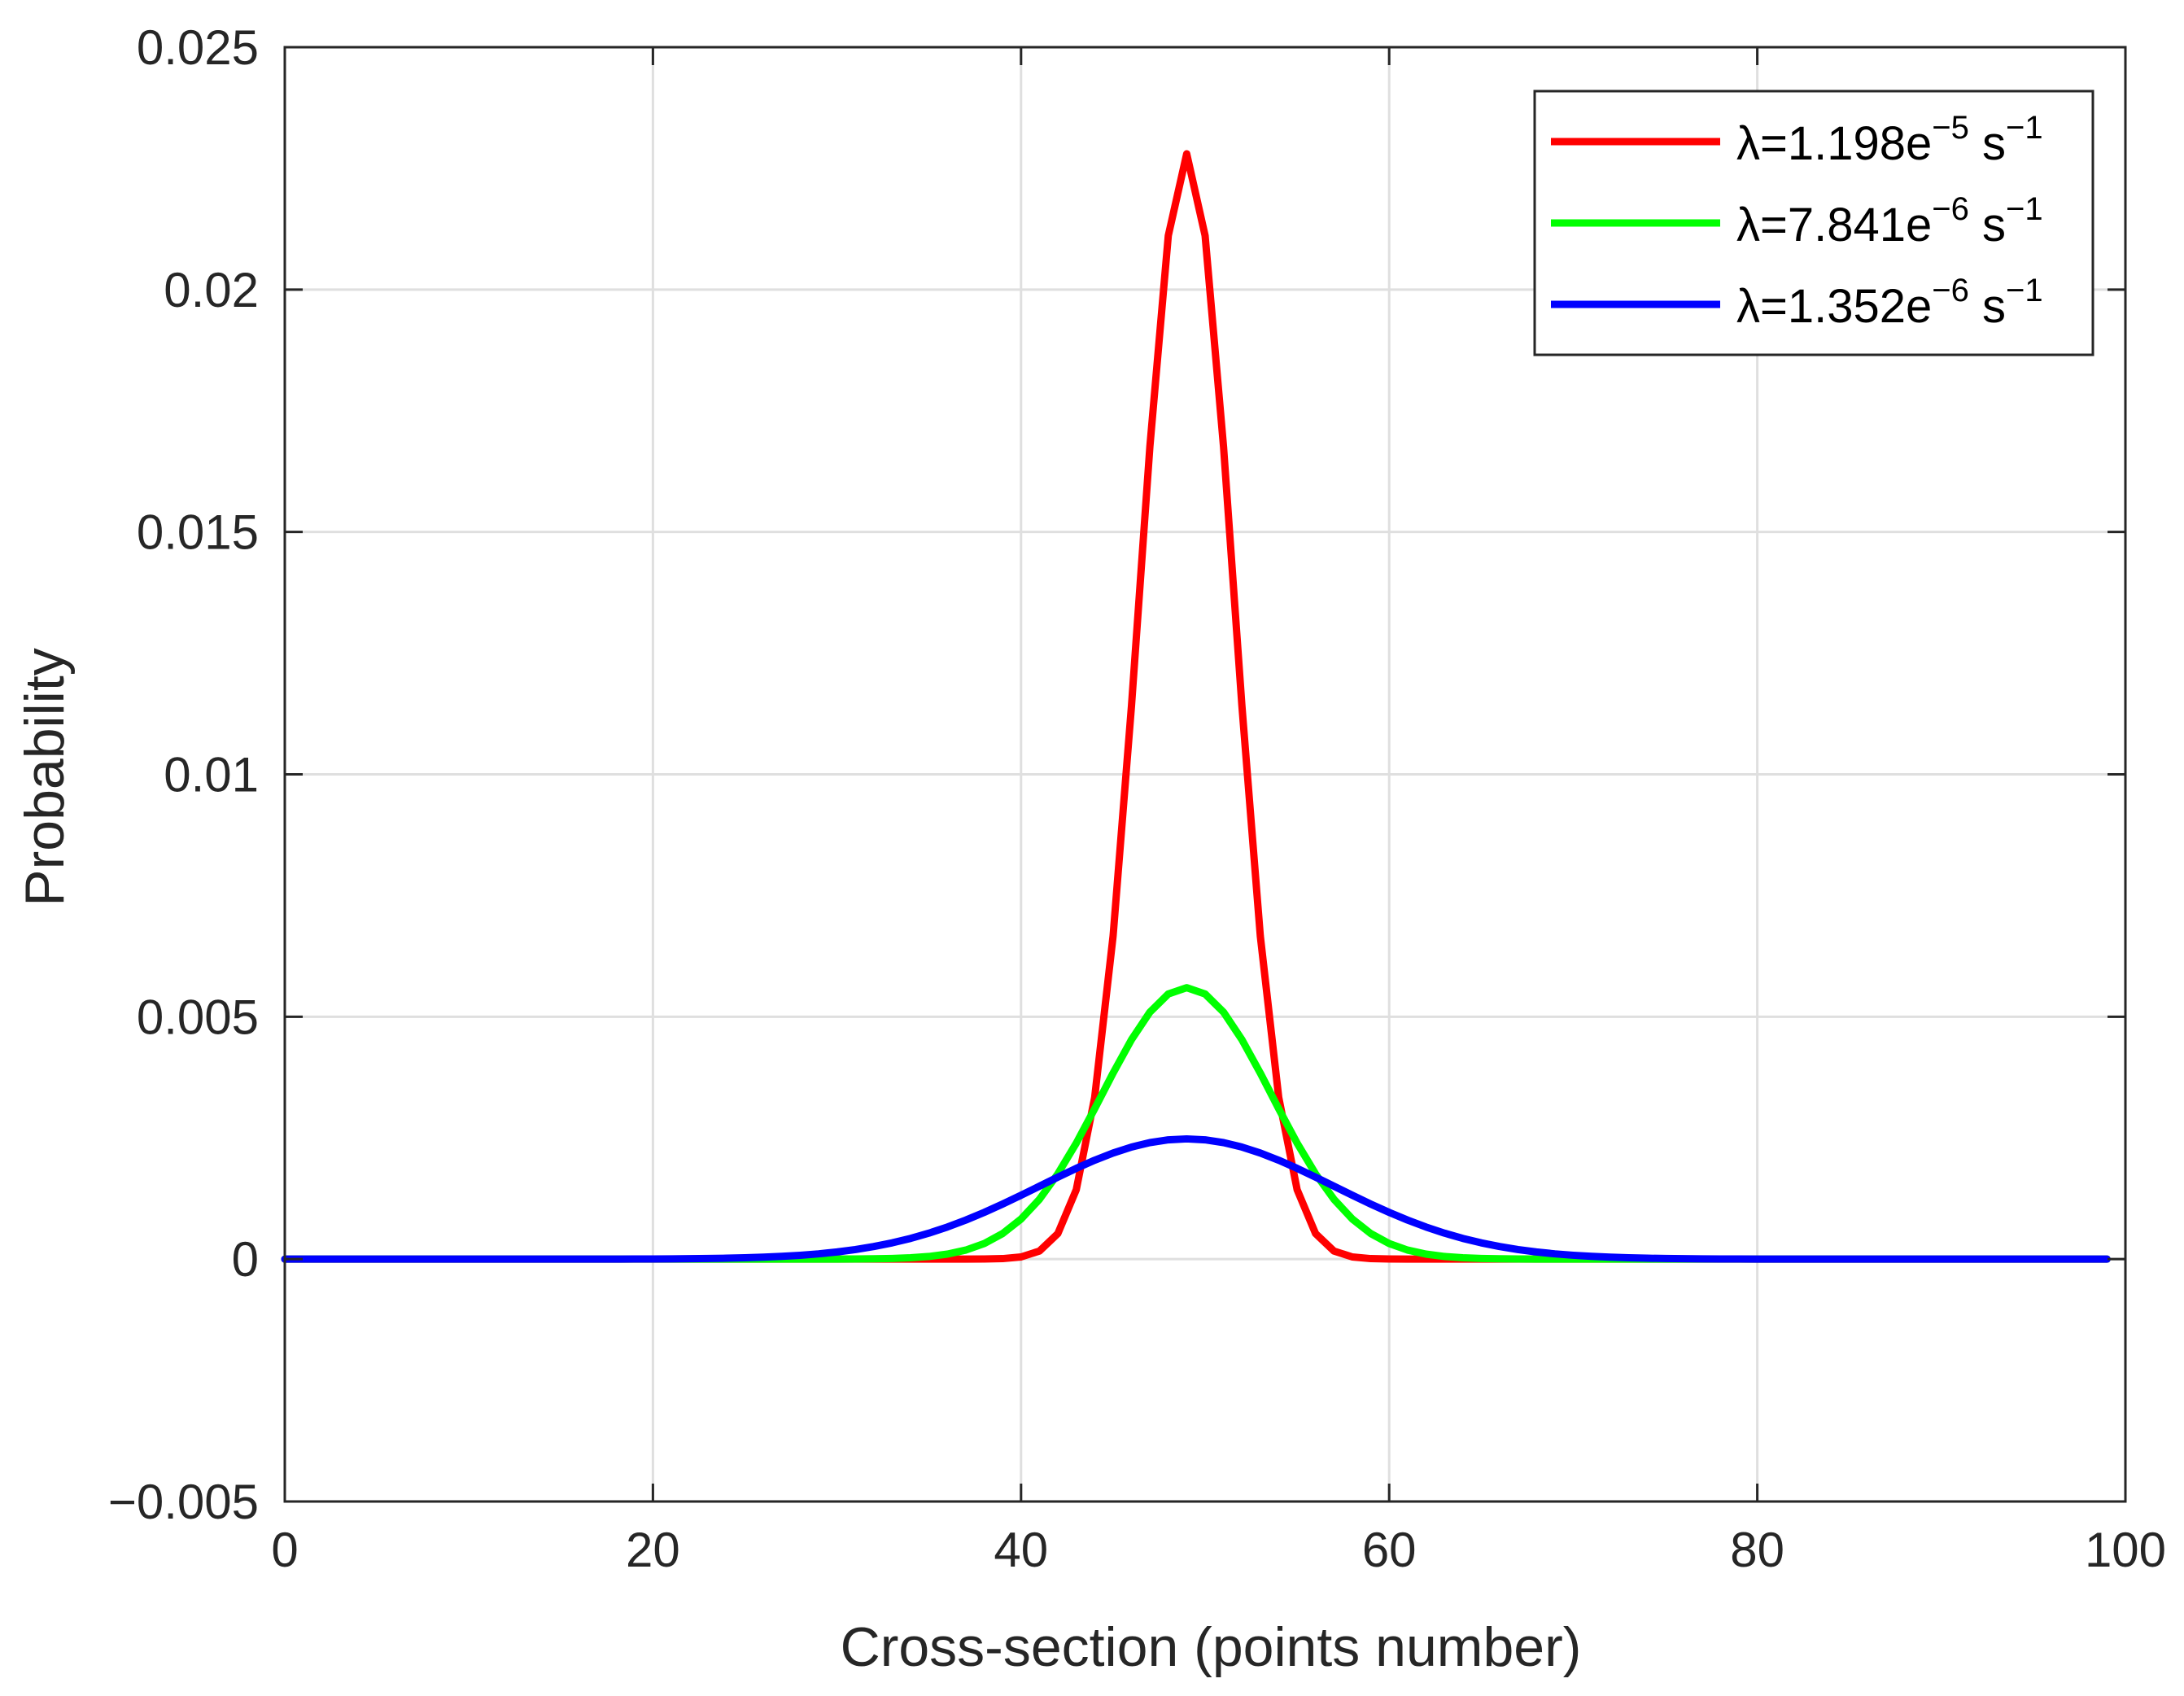 The width and height of the screenshot is (2184, 1696). Describe the element at coordinates (212, 775) in the screenshot. I see `y-tick-label: 0.01` at that location.